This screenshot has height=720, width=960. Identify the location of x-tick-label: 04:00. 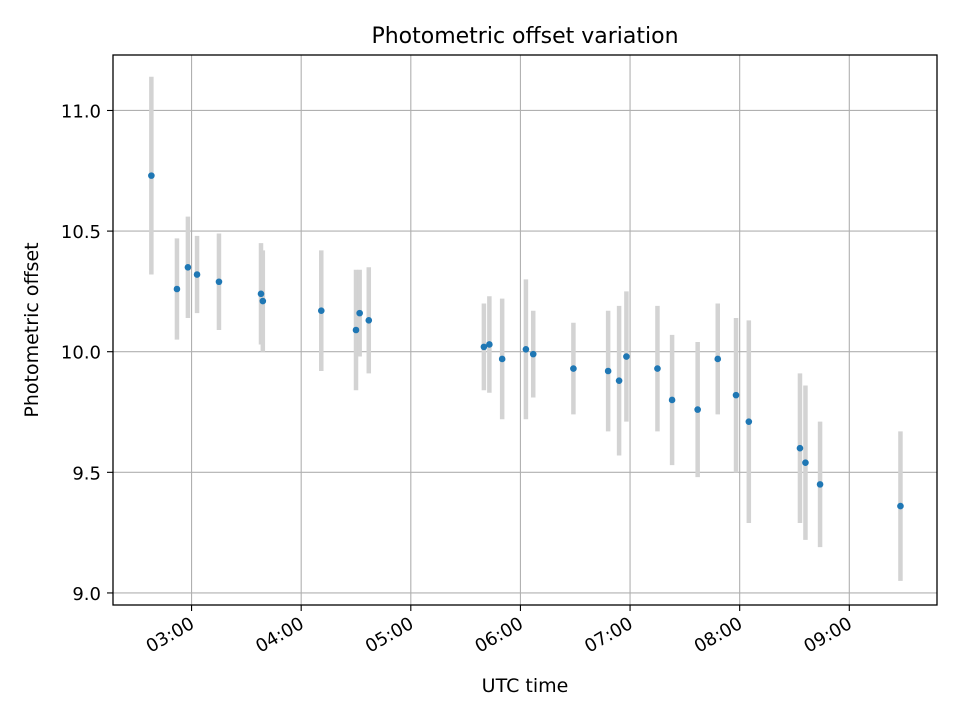
(279, 635).